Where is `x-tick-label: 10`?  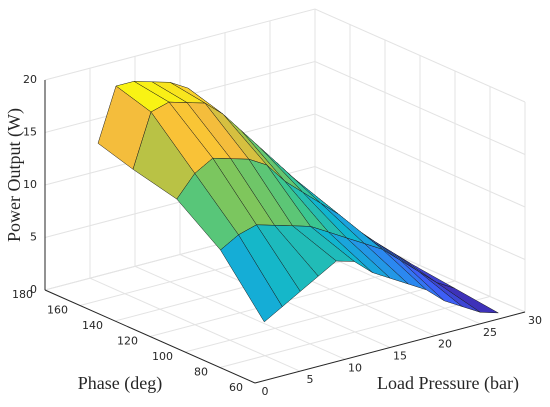
x-tick-label: 10 is located at coordinates (355, 367).